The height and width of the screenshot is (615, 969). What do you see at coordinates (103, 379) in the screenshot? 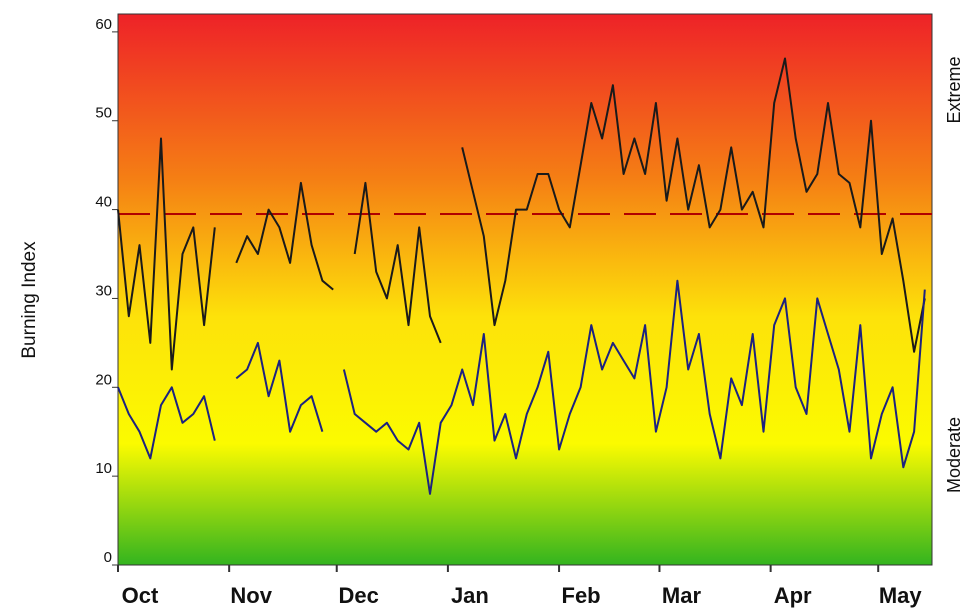
I see `y-tick-label: 20` at bounding box center [103, 379].